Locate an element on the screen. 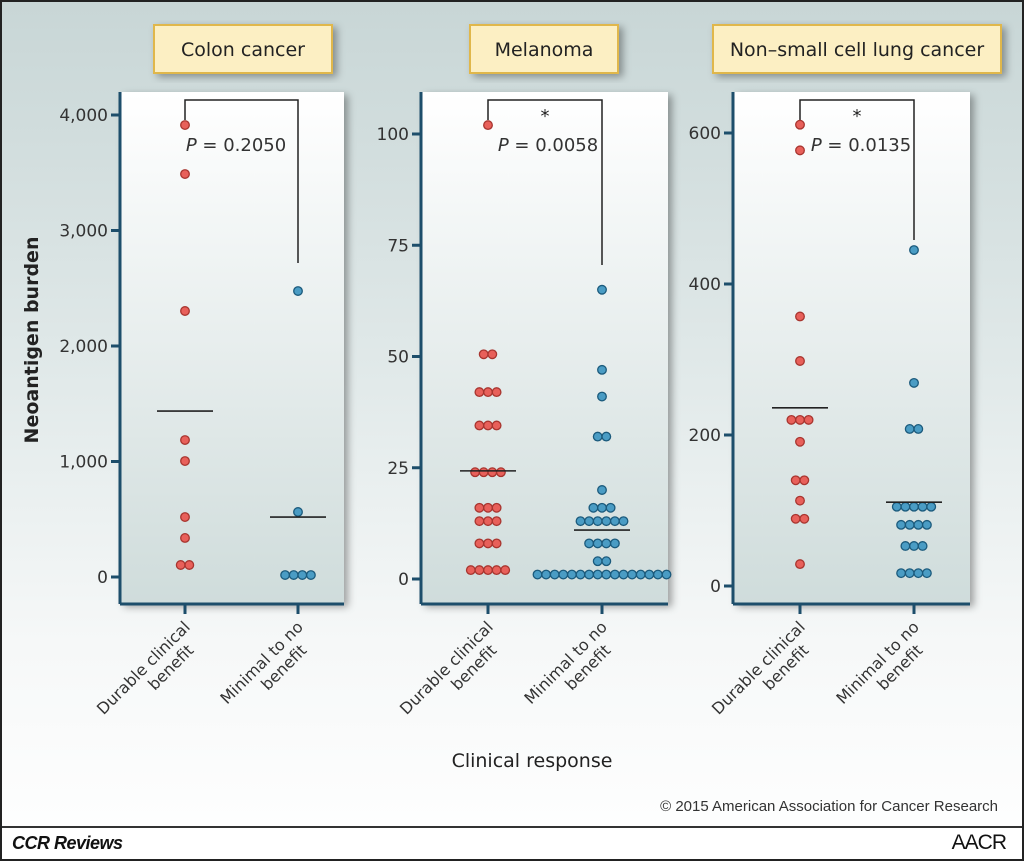 Image resolution: width=1024 pixels, height=861 pixels. panel-title: Melanoma is located at coordinates (544, 50).